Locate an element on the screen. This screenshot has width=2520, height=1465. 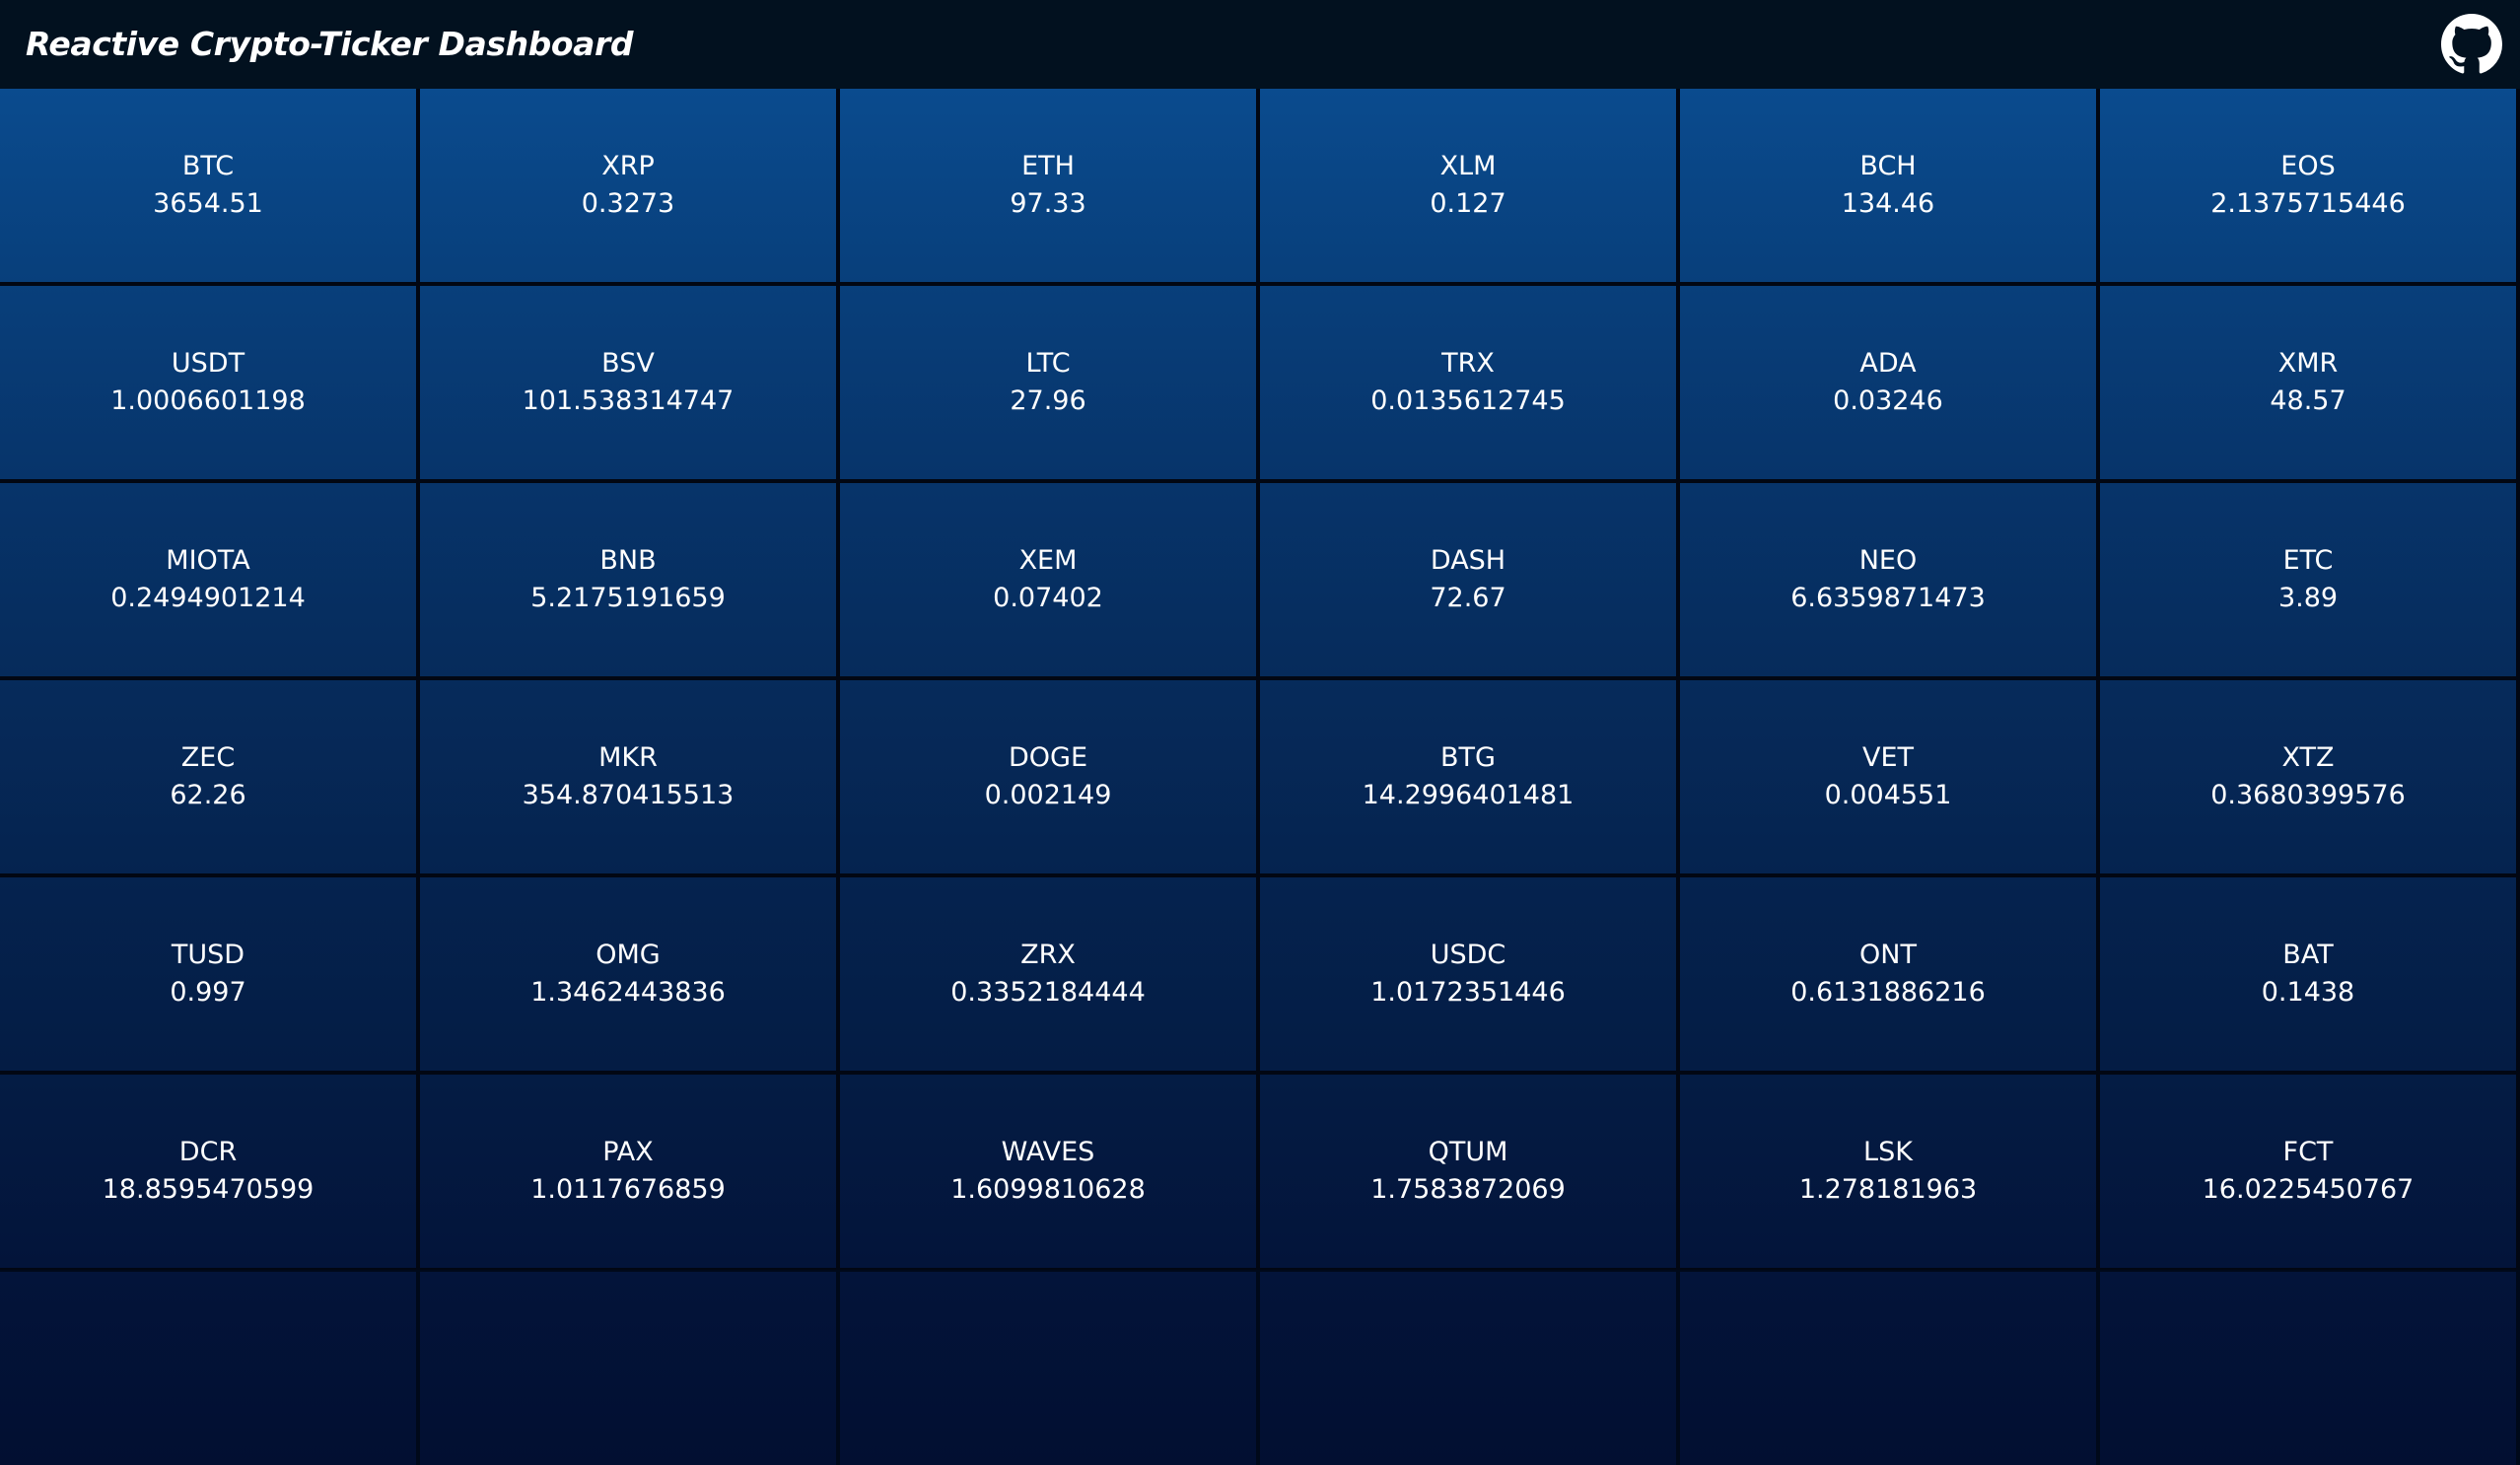
ticker-price: 0.0135612745 is located at coordinates (1468, 400).